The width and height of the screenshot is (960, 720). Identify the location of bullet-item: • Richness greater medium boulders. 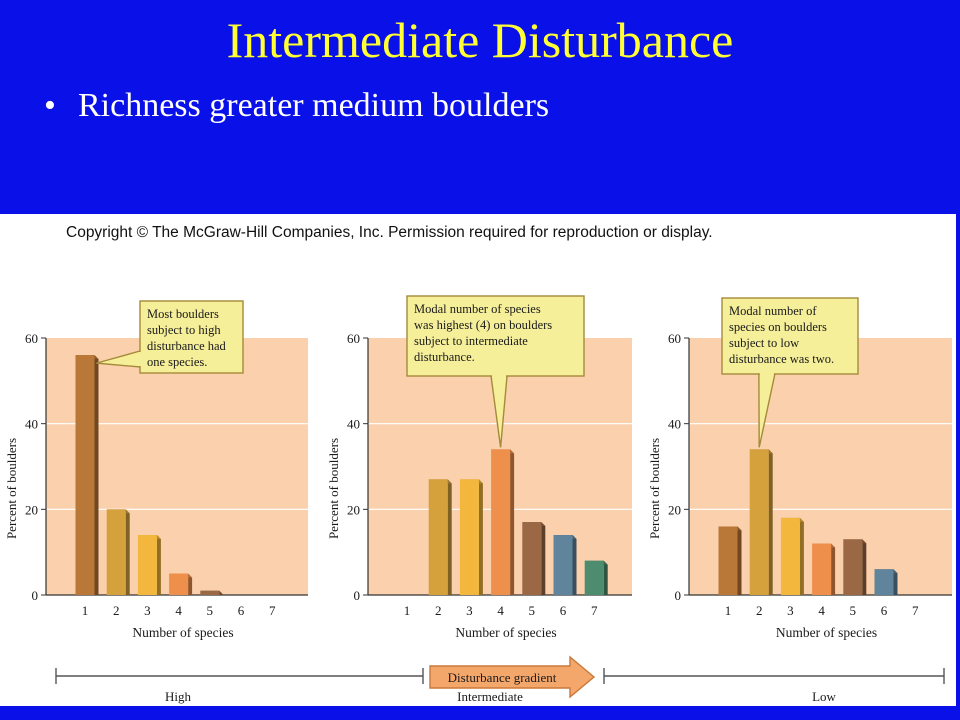
(296, 106).